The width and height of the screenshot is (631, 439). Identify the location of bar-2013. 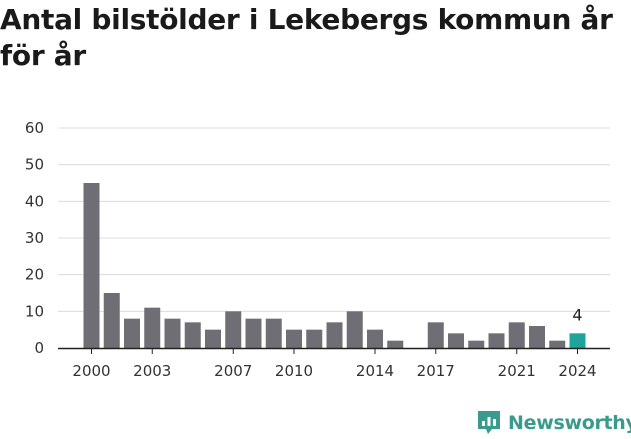
(354, 329).